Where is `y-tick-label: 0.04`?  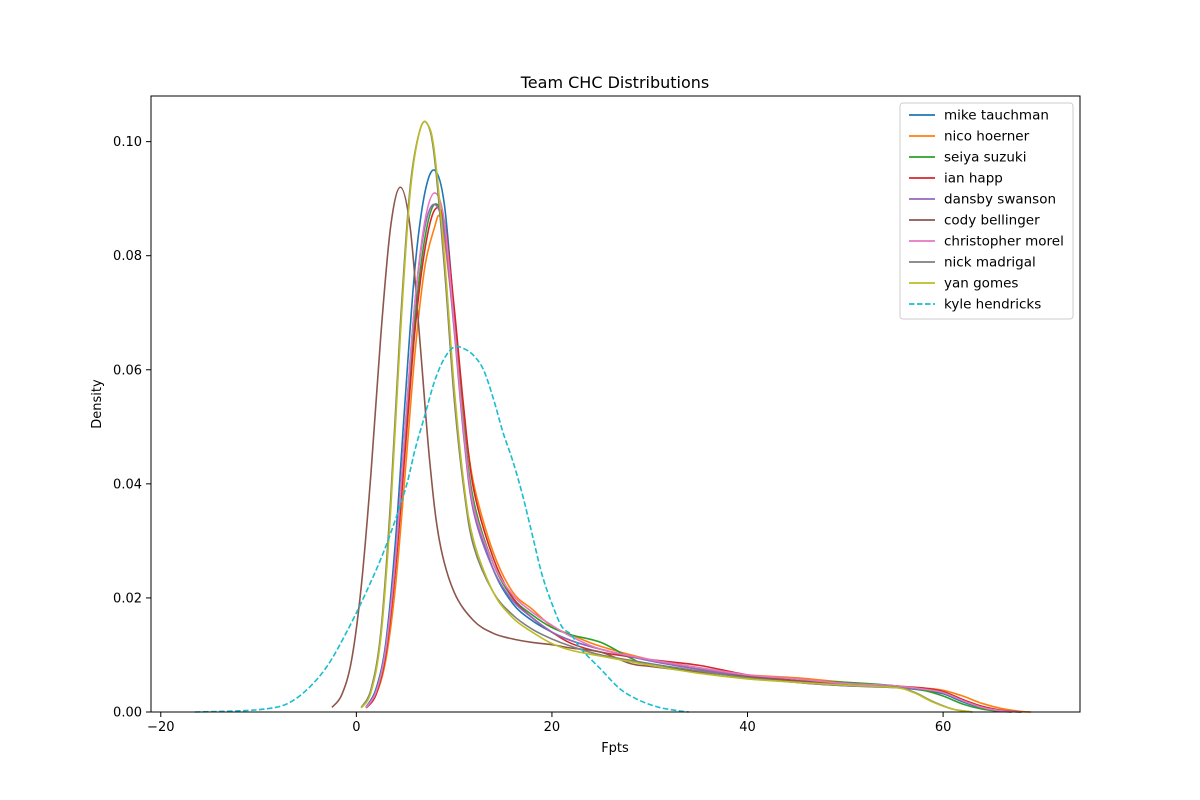 y-tick-label: 0.04 is located at coordinates (127, 484).